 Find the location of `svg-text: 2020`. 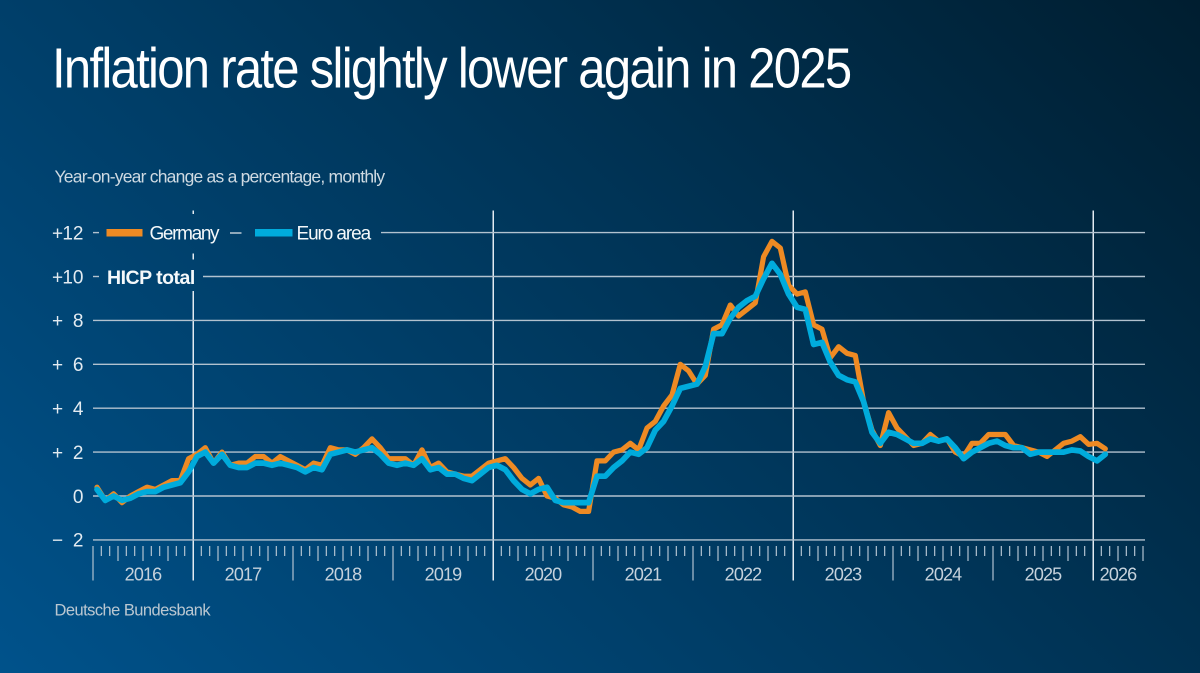

svg-text: 2020 is located at coordinates (543, 575).